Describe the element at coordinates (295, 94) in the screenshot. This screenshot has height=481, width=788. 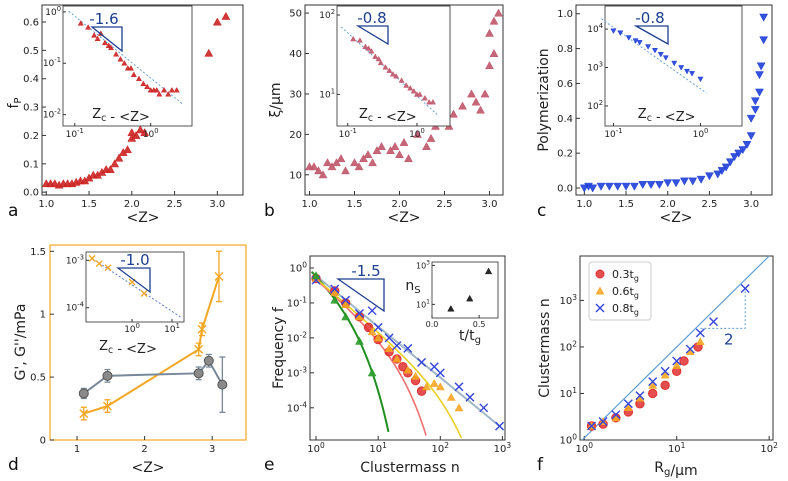
I see `y-tick-label: 30` at that location.